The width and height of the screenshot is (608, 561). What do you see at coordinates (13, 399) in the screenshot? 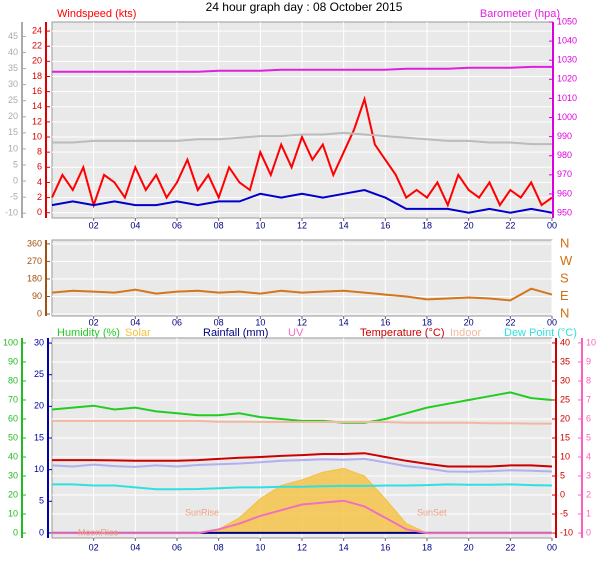
I see `y-tick-label: 70` at bounding box center [13, 399].